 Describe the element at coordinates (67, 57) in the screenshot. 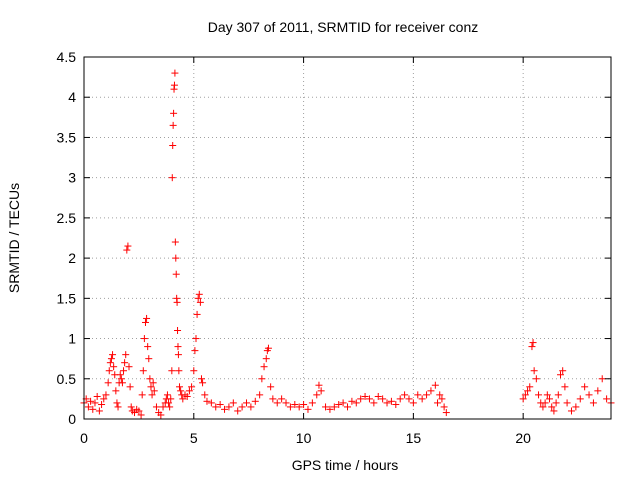

I see `y-tick-label: 4.5` at that location.